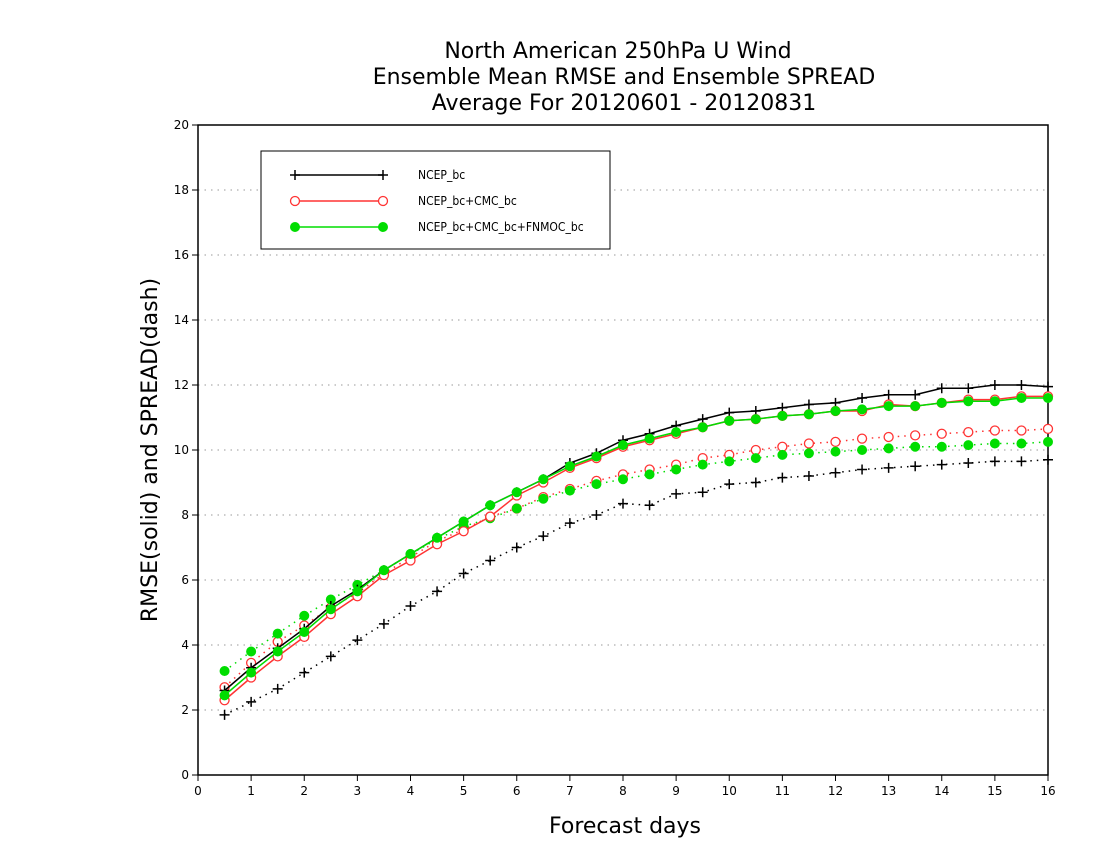 Image resolution: width=1100 pixels, height=850 pixels. What do you see at coordinates (185, 580) in the screenshot?
I see `y-tick-label: 6` at bounding box center [185, 580].